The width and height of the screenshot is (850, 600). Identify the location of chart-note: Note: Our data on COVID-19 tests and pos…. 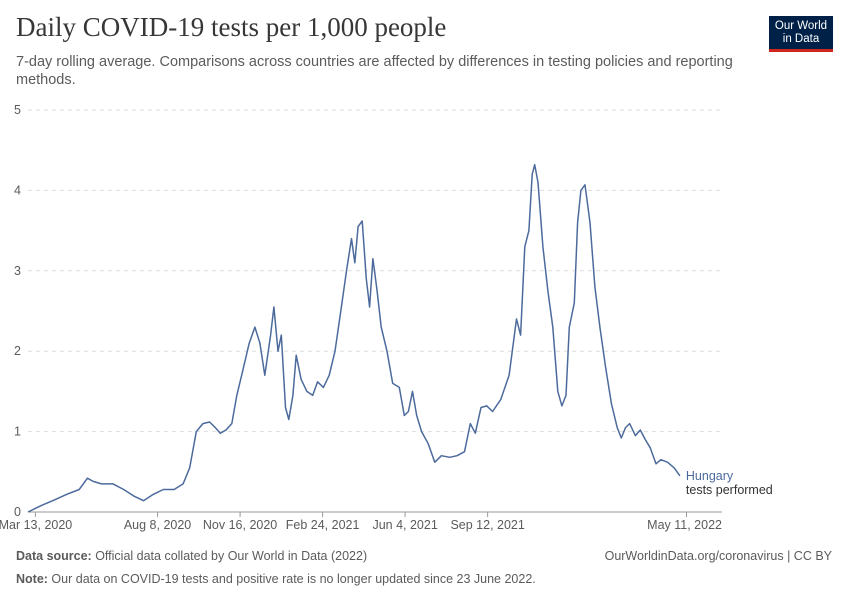
(276, 579).